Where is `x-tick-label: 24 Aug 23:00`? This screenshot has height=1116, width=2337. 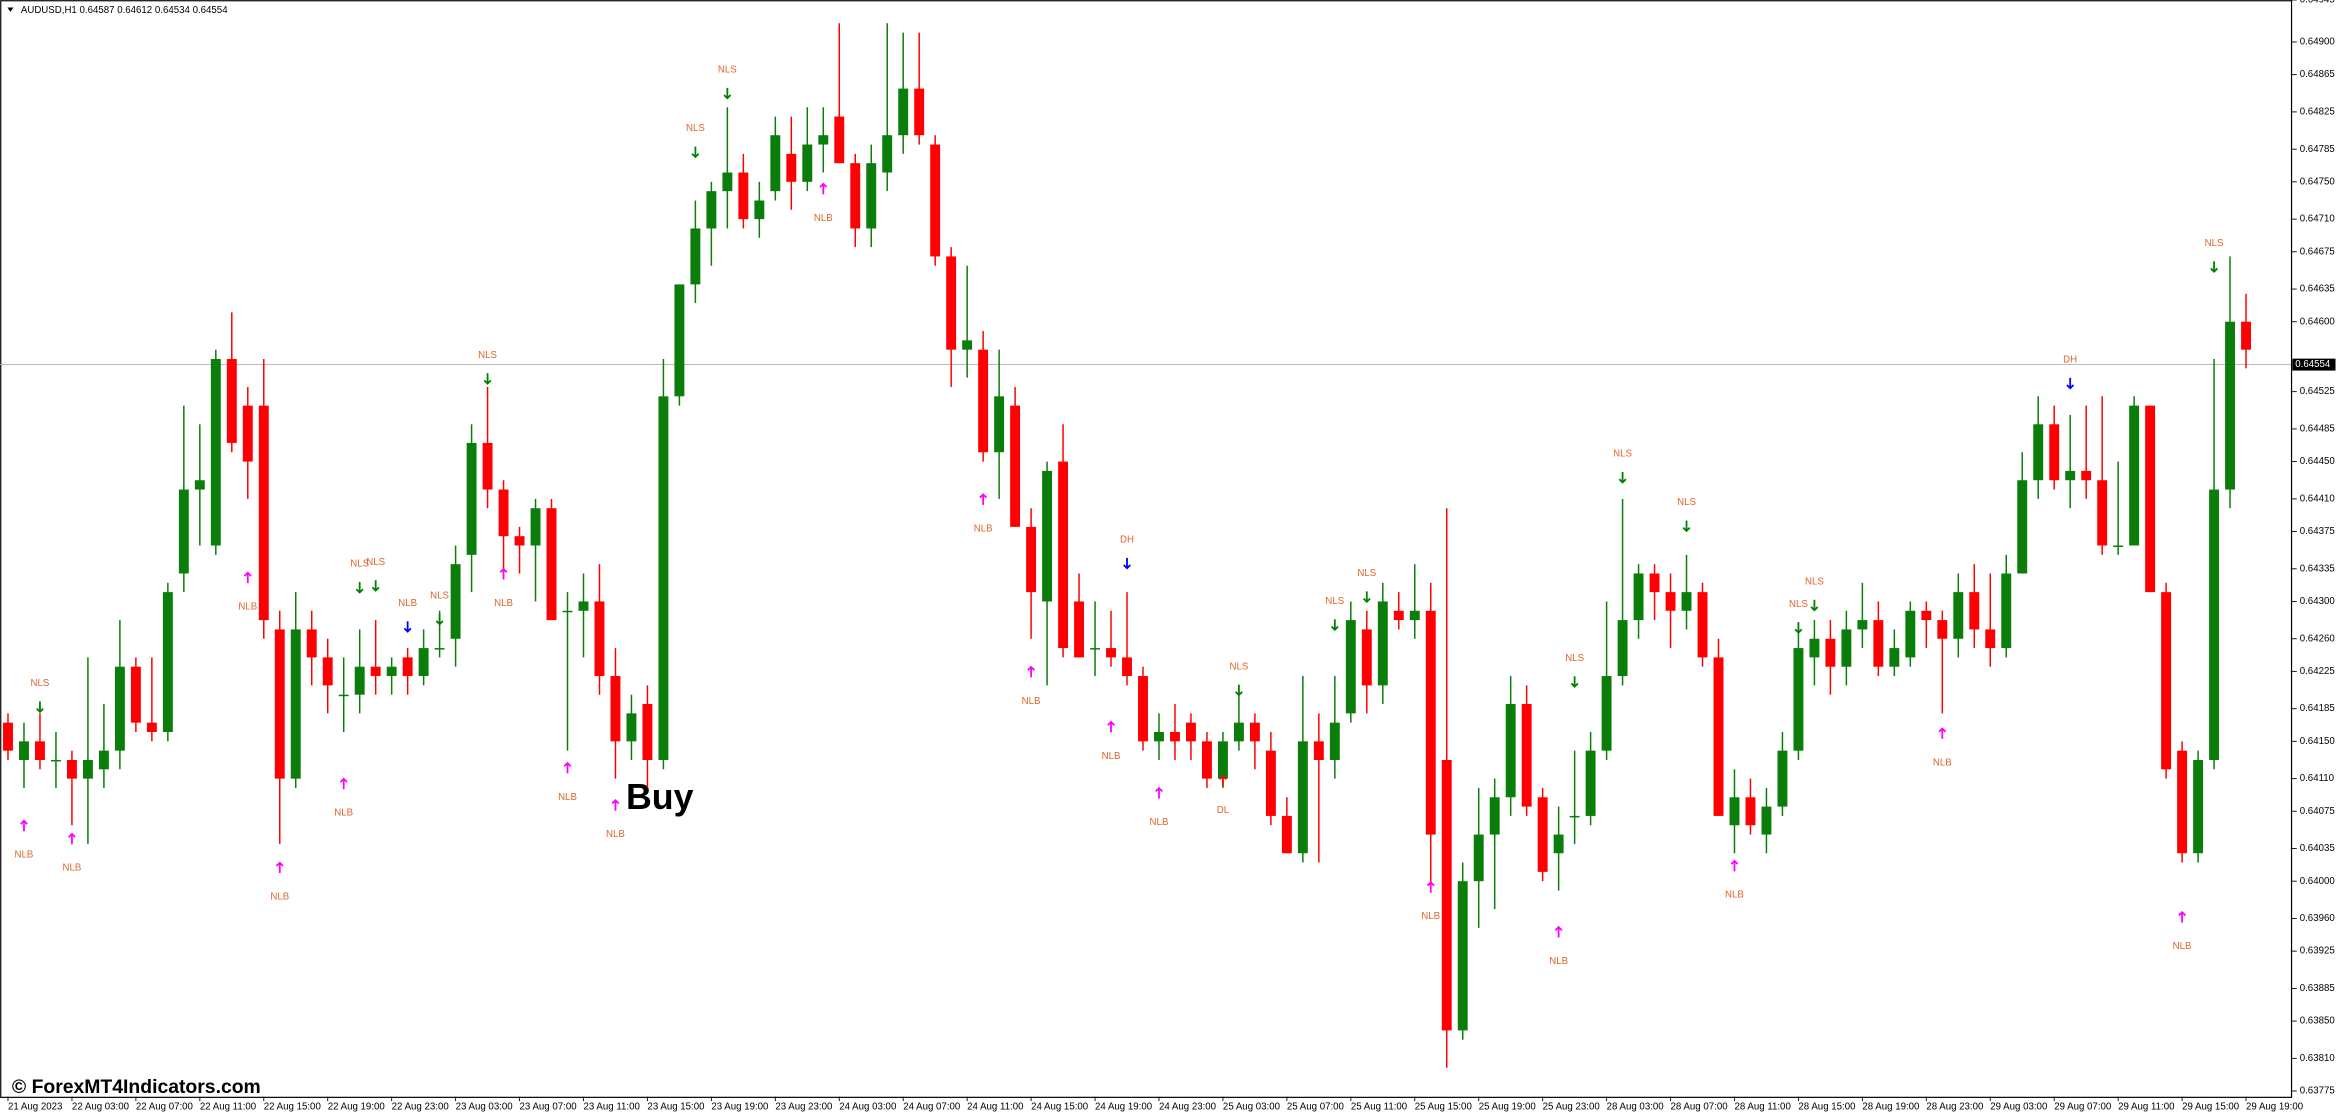 x-tick-label: 24 Aug 23:00 is located at coordinates (1188, 1107).